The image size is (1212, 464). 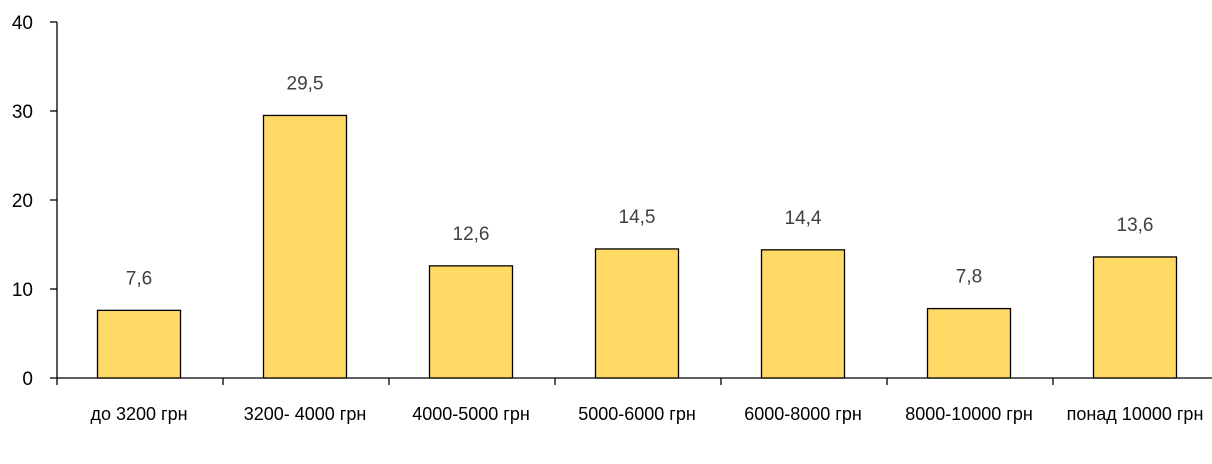 What do you see at coordinates (803, 414) in the screenshot?
I see `category-label: 6000-8000 грн` at bounding box center [803, 414].